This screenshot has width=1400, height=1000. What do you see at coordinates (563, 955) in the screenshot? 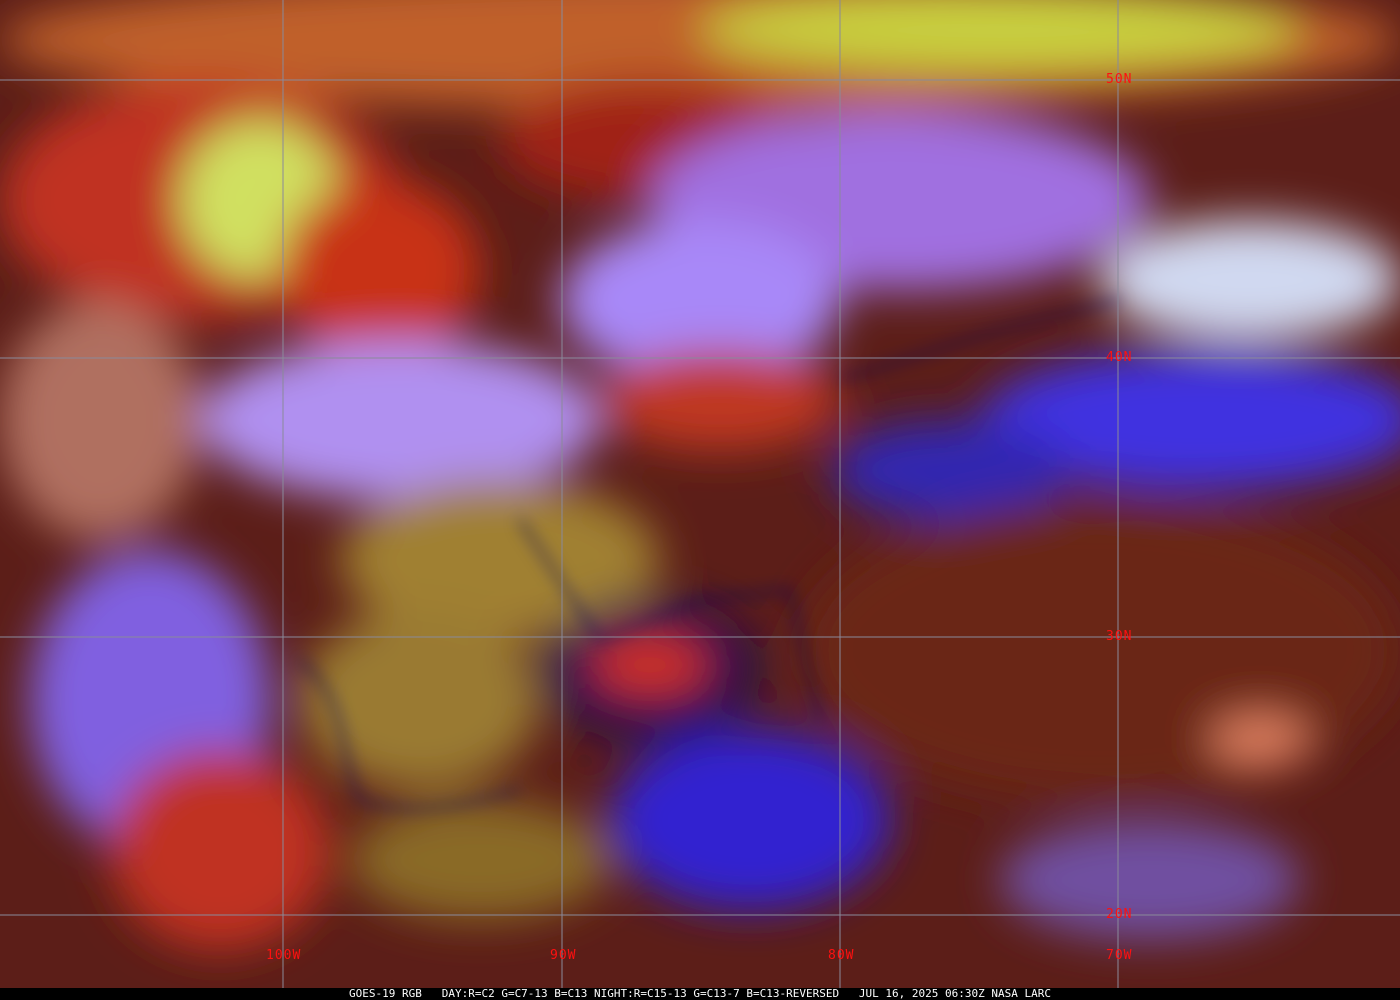
I see `lon-label-90w: 90W` at bounding box center [563, 955].